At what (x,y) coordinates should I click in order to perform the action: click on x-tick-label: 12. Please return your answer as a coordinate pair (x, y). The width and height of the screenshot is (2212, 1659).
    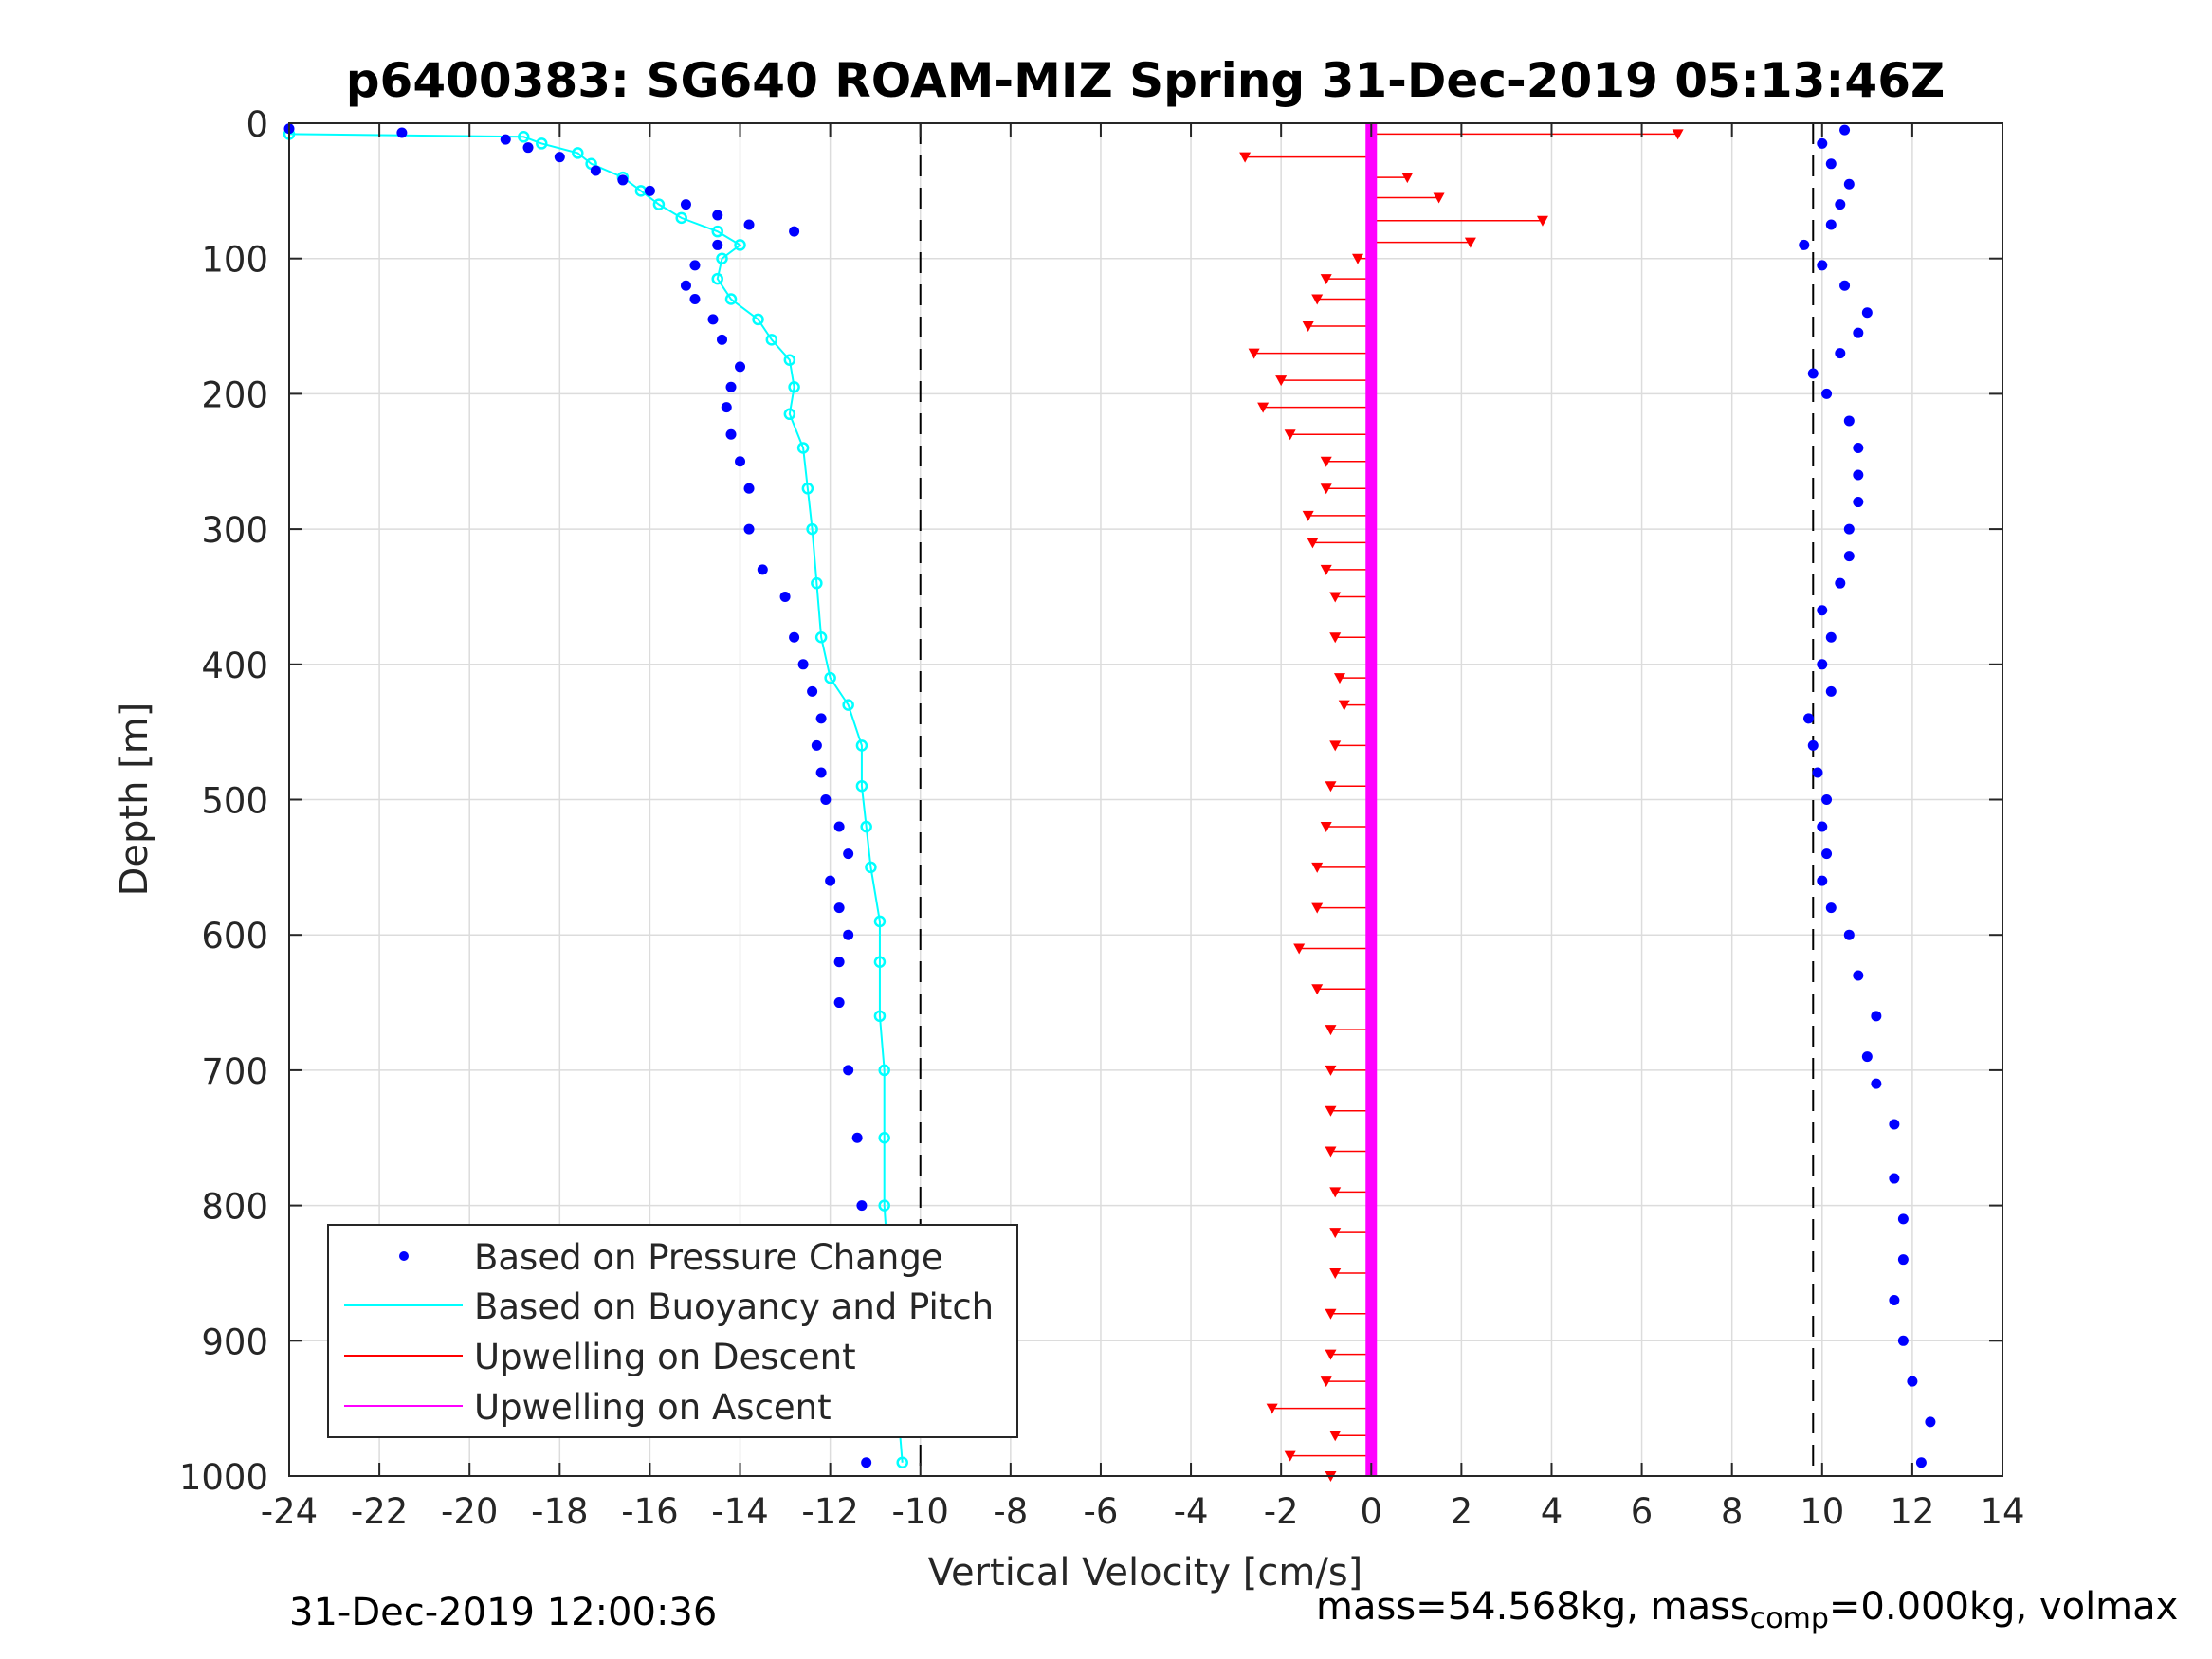
    Looking at the image, I should click on (1912, 1511).